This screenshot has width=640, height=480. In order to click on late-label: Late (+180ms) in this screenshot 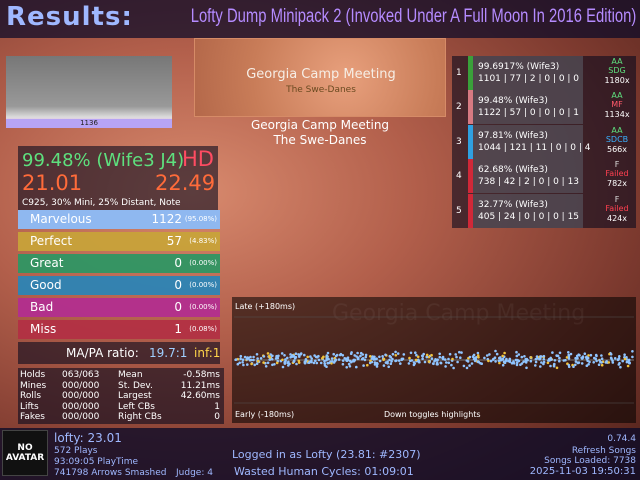, I will do `click(265, 306)`.